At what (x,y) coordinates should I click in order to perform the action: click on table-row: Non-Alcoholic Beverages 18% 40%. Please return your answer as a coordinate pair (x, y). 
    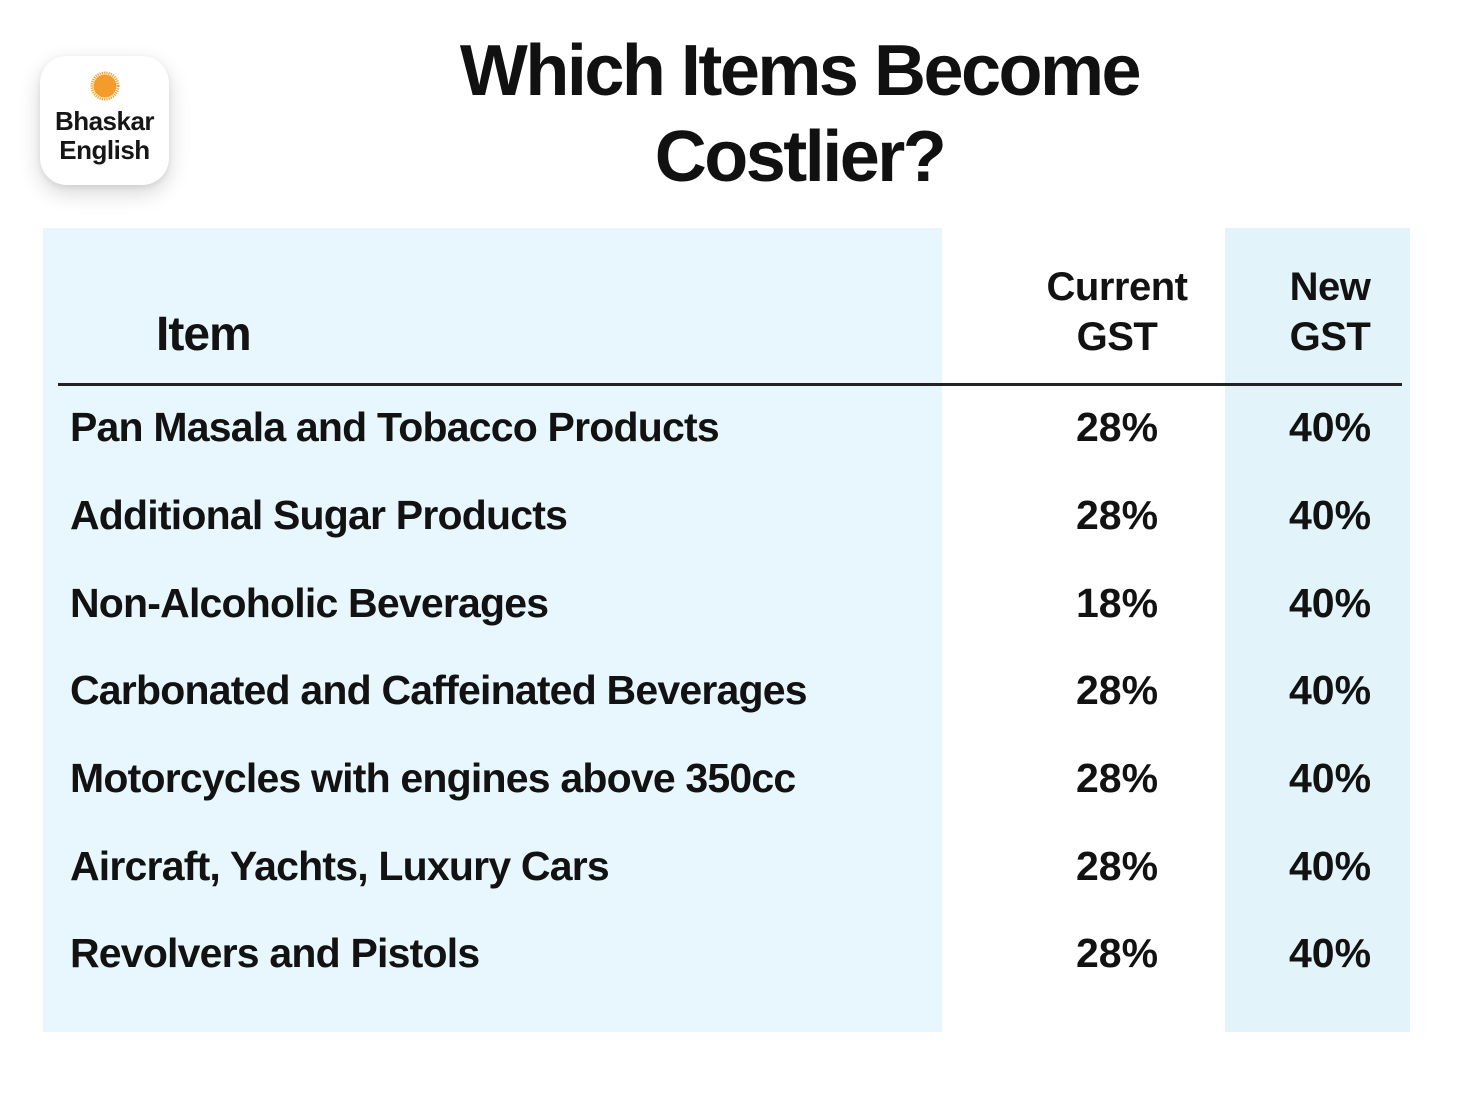
    Looking at the image, I should click on (726, 603).